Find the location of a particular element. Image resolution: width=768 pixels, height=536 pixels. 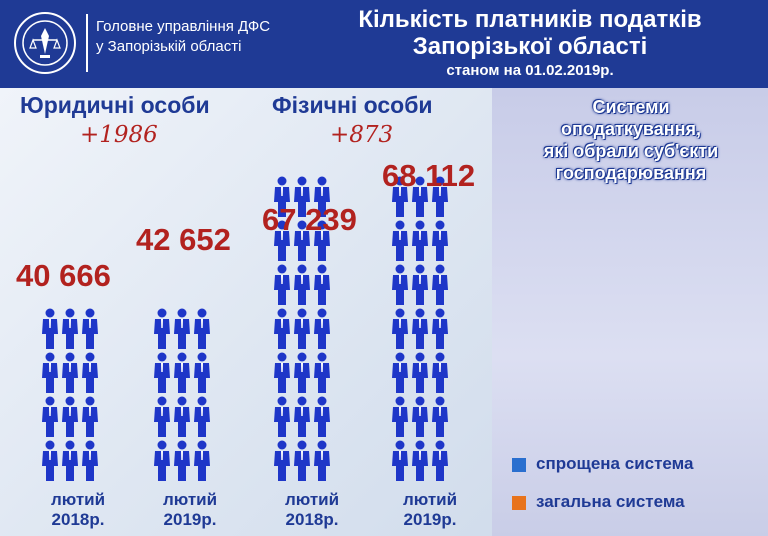

legend-swatch-general is located at coordinates (519, 503).